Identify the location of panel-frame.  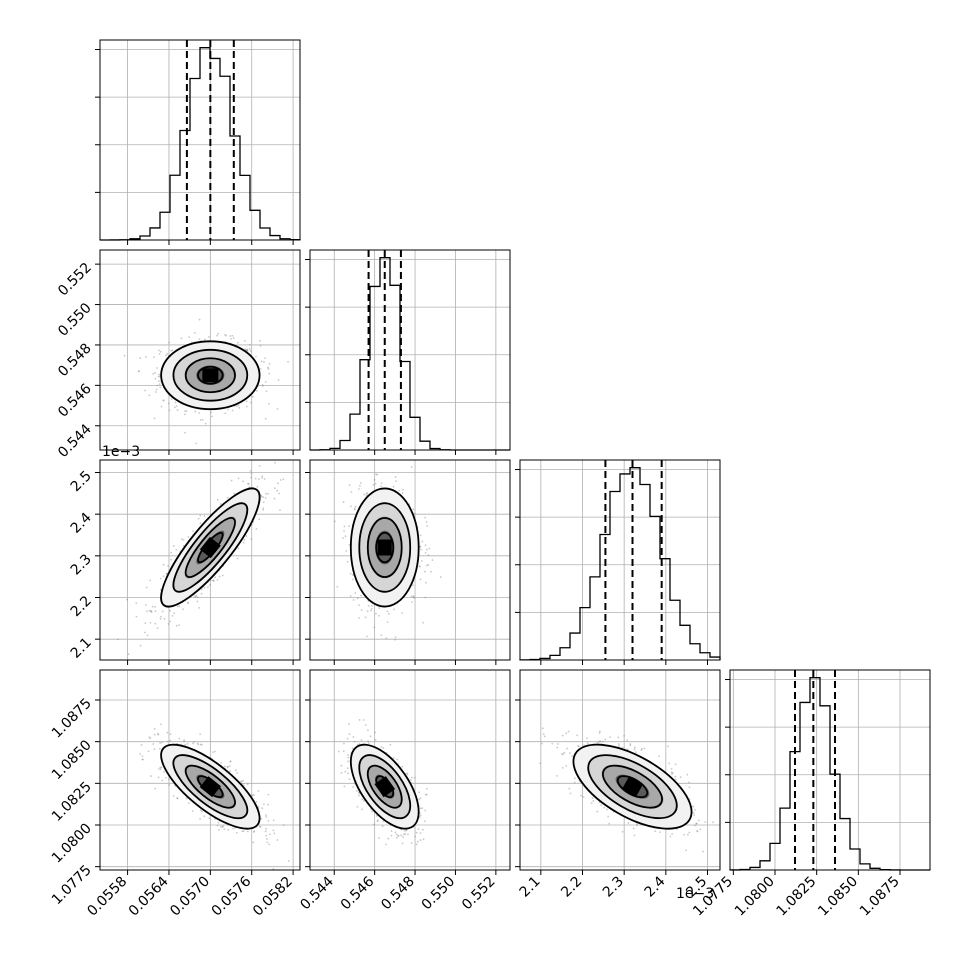
(410, 770).